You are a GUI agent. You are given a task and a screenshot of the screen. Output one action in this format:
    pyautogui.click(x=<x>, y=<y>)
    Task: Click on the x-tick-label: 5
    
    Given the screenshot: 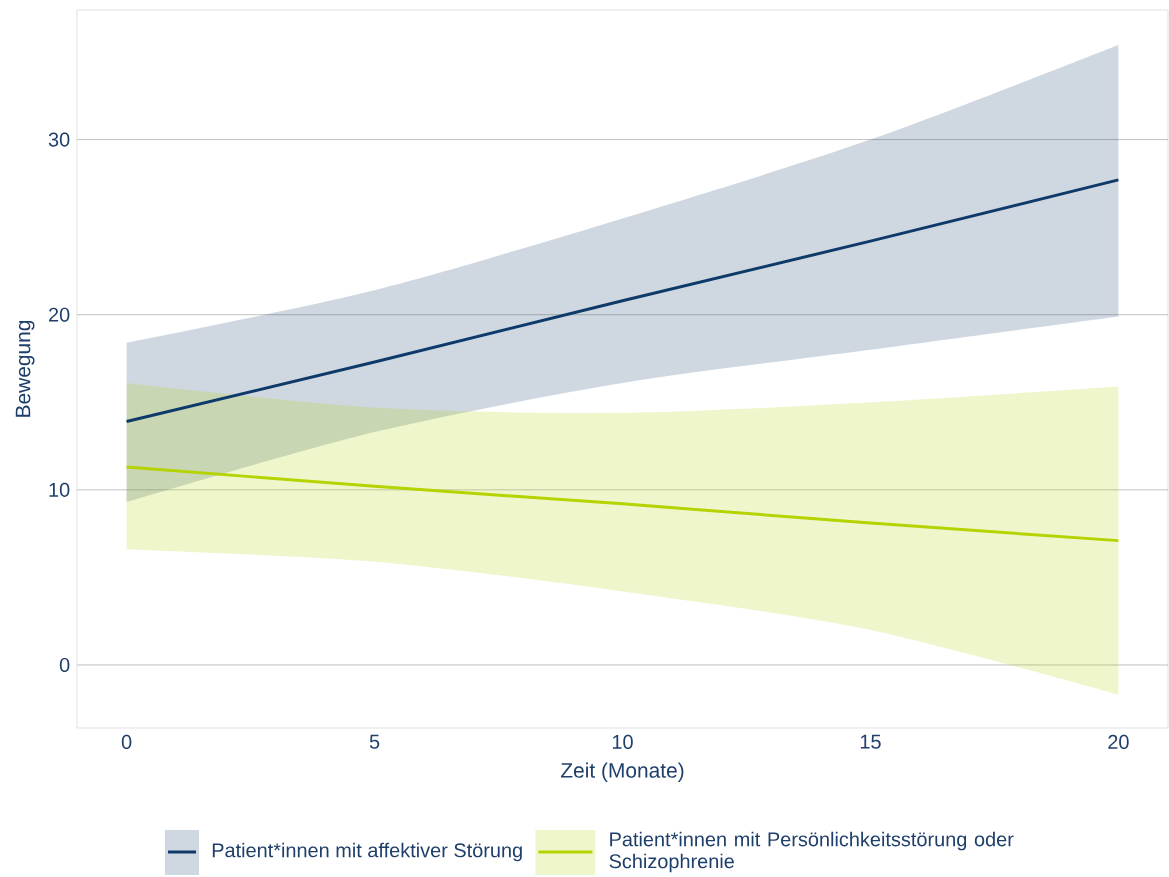 What is the action you would take?
    pyautogui.click(x=374, y=741)
    